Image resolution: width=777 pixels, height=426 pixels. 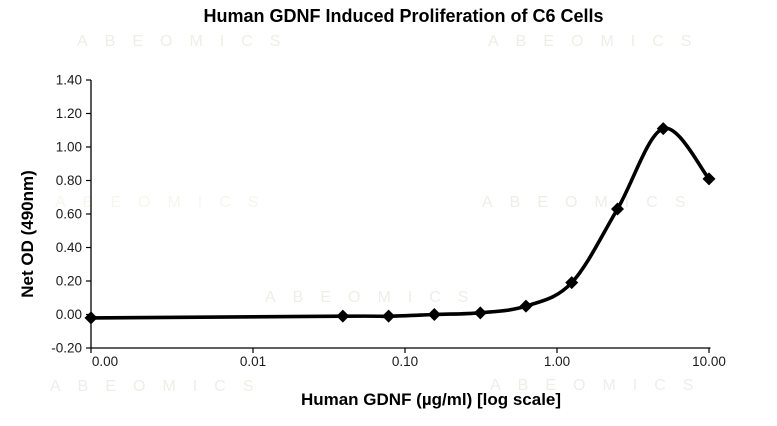 I want to click on y-tick-label: 0.60, so click(x=69, y=214).